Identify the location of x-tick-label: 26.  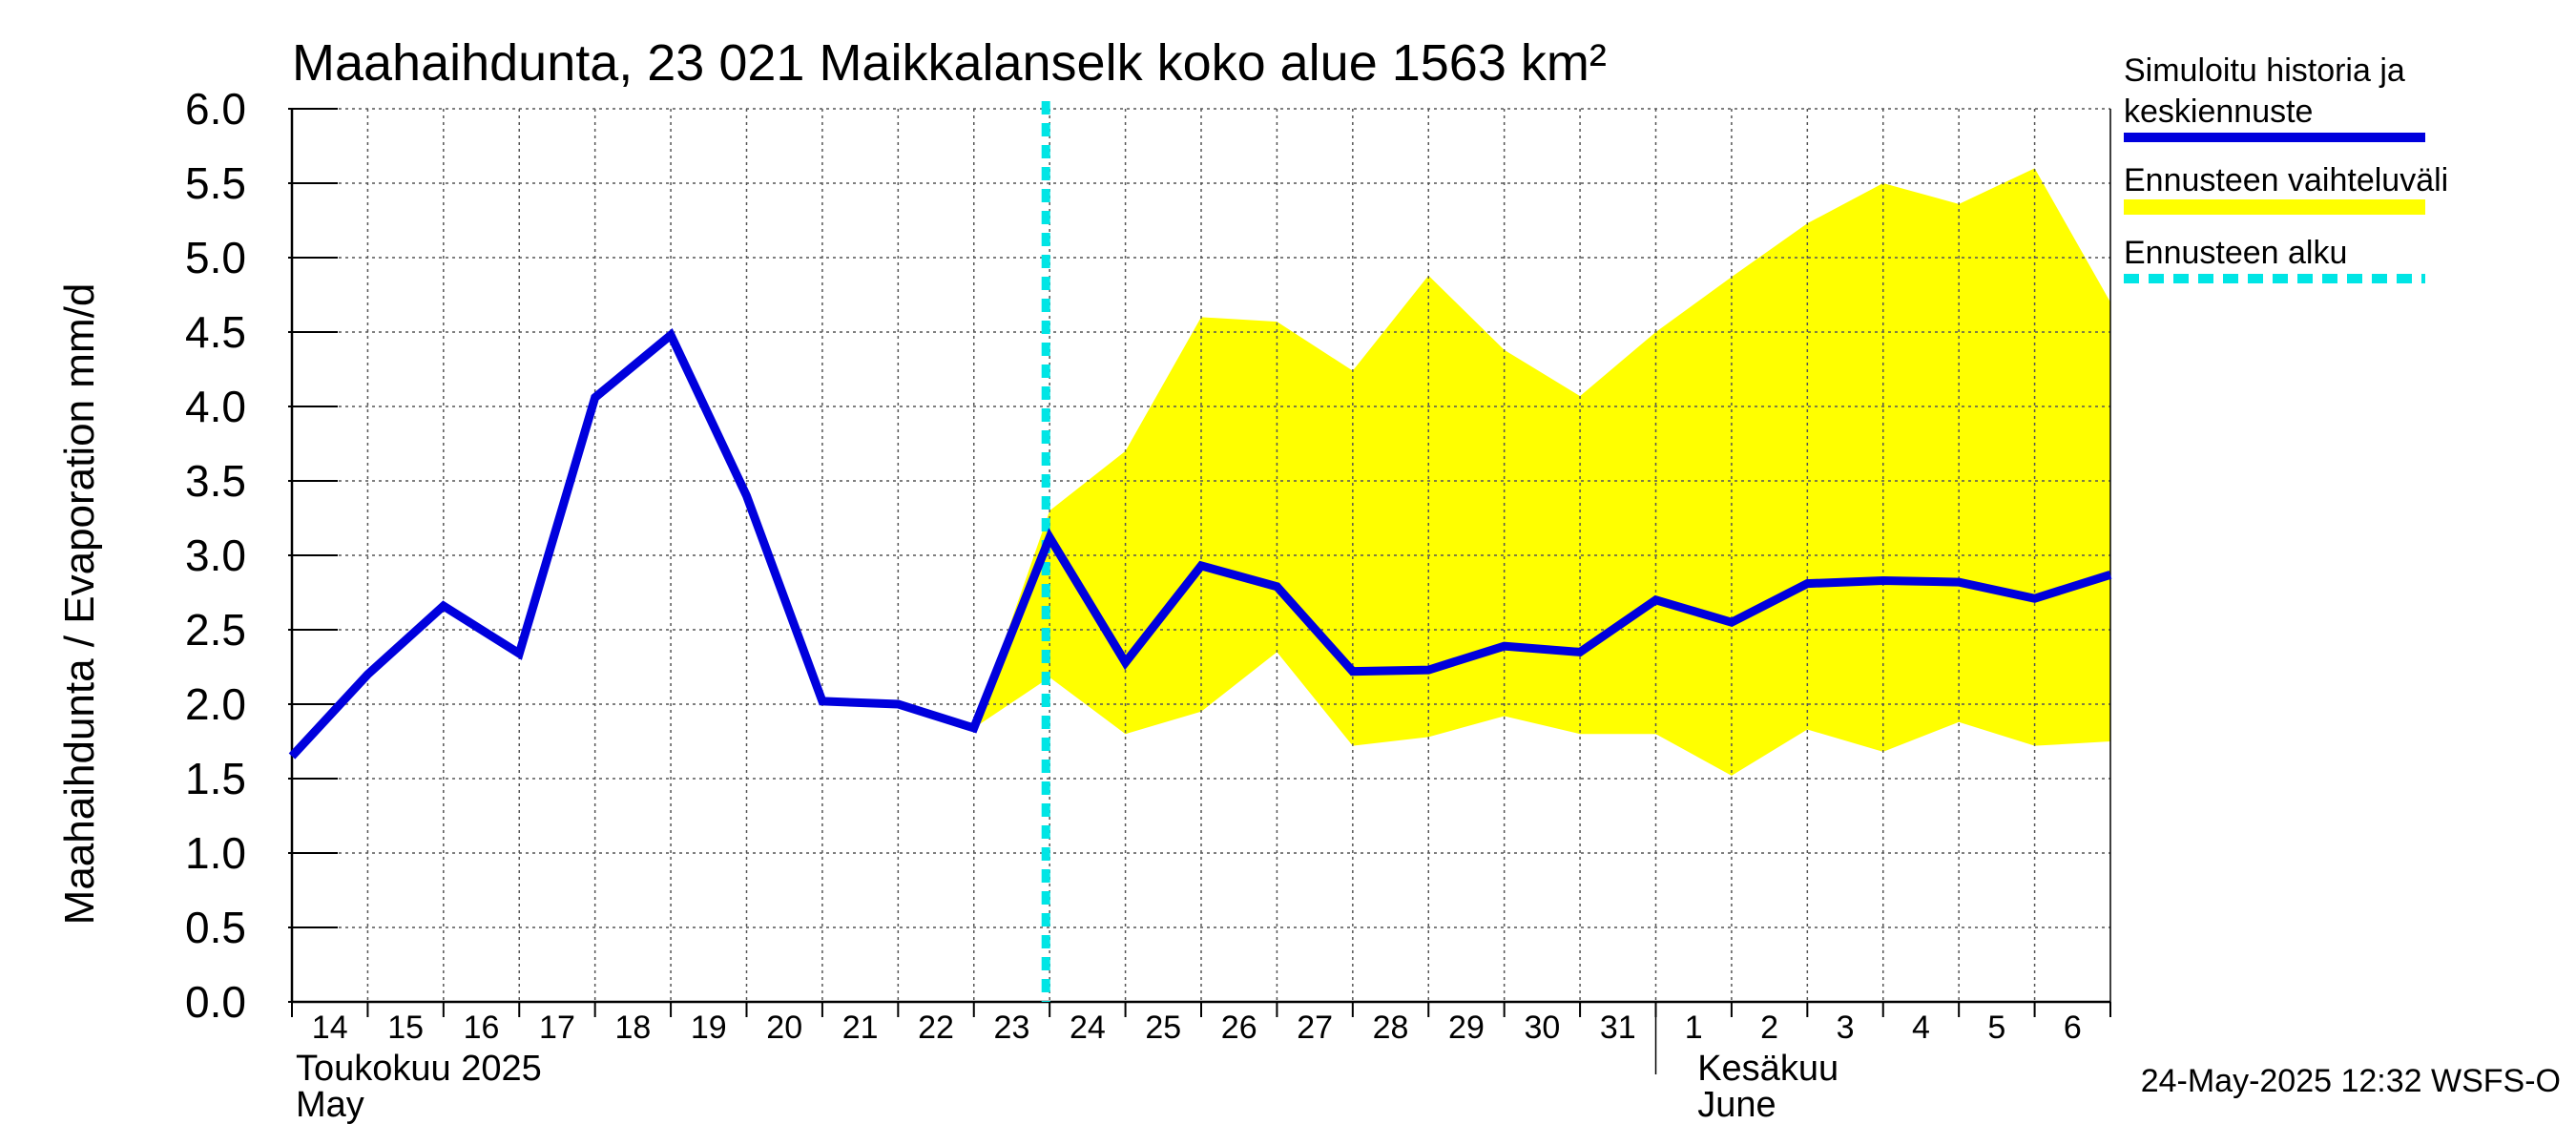
(1239, 1028).